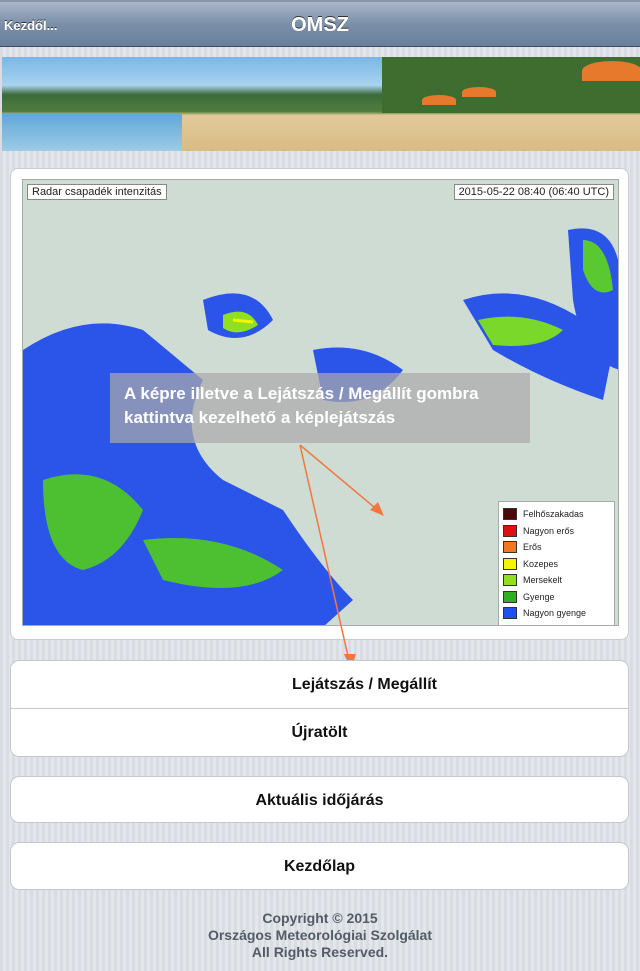  Describe the element at coordinates (556, 597) in the screenshot. I see `legend-item: Gyenge` at that location.